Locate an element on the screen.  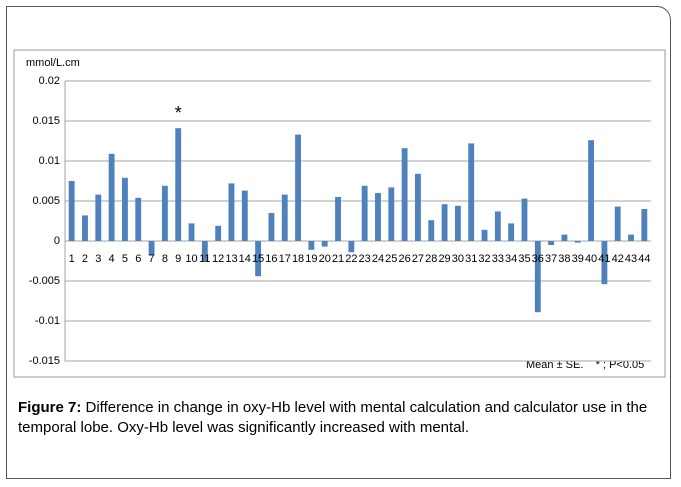
x-tick-label: 25 is located at coordinates (391, 259).